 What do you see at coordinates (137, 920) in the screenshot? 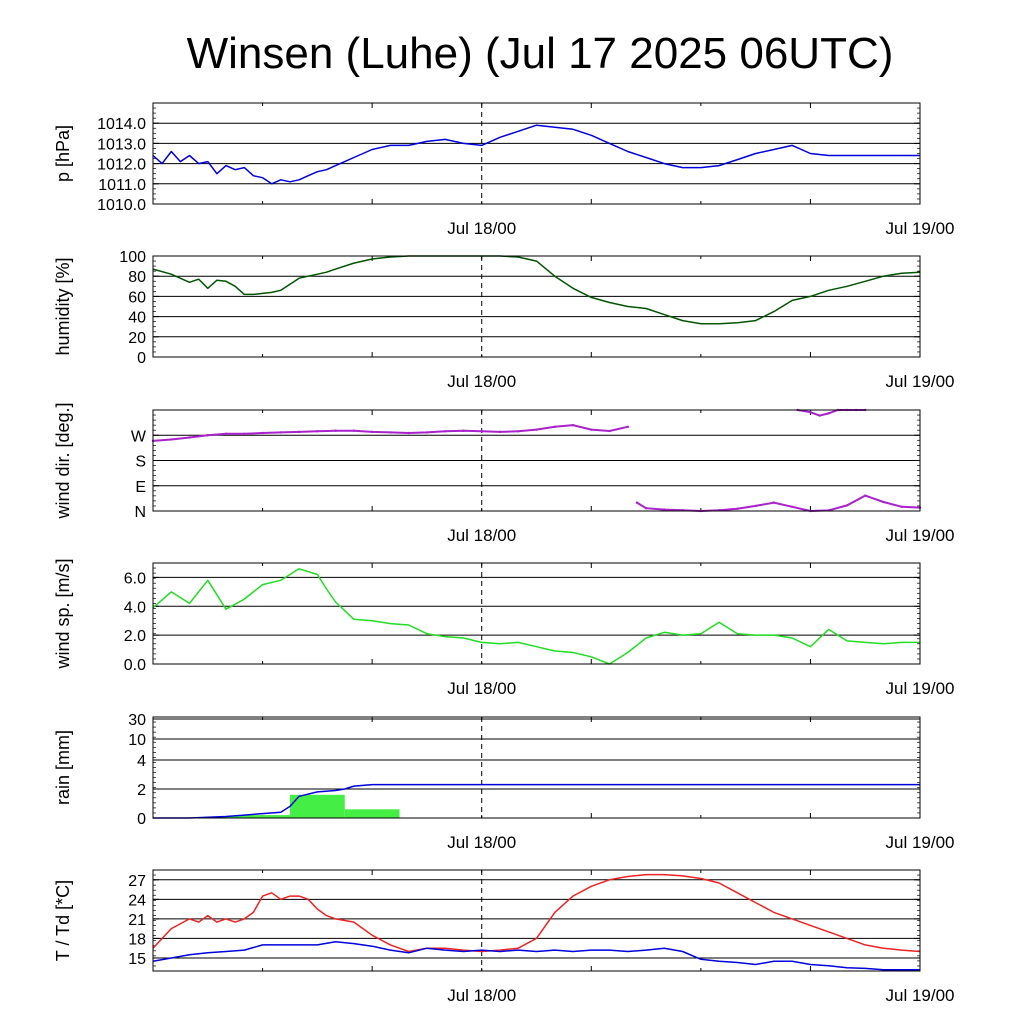
I see `y-tick-label: 21` at bounding box center [137, 920].